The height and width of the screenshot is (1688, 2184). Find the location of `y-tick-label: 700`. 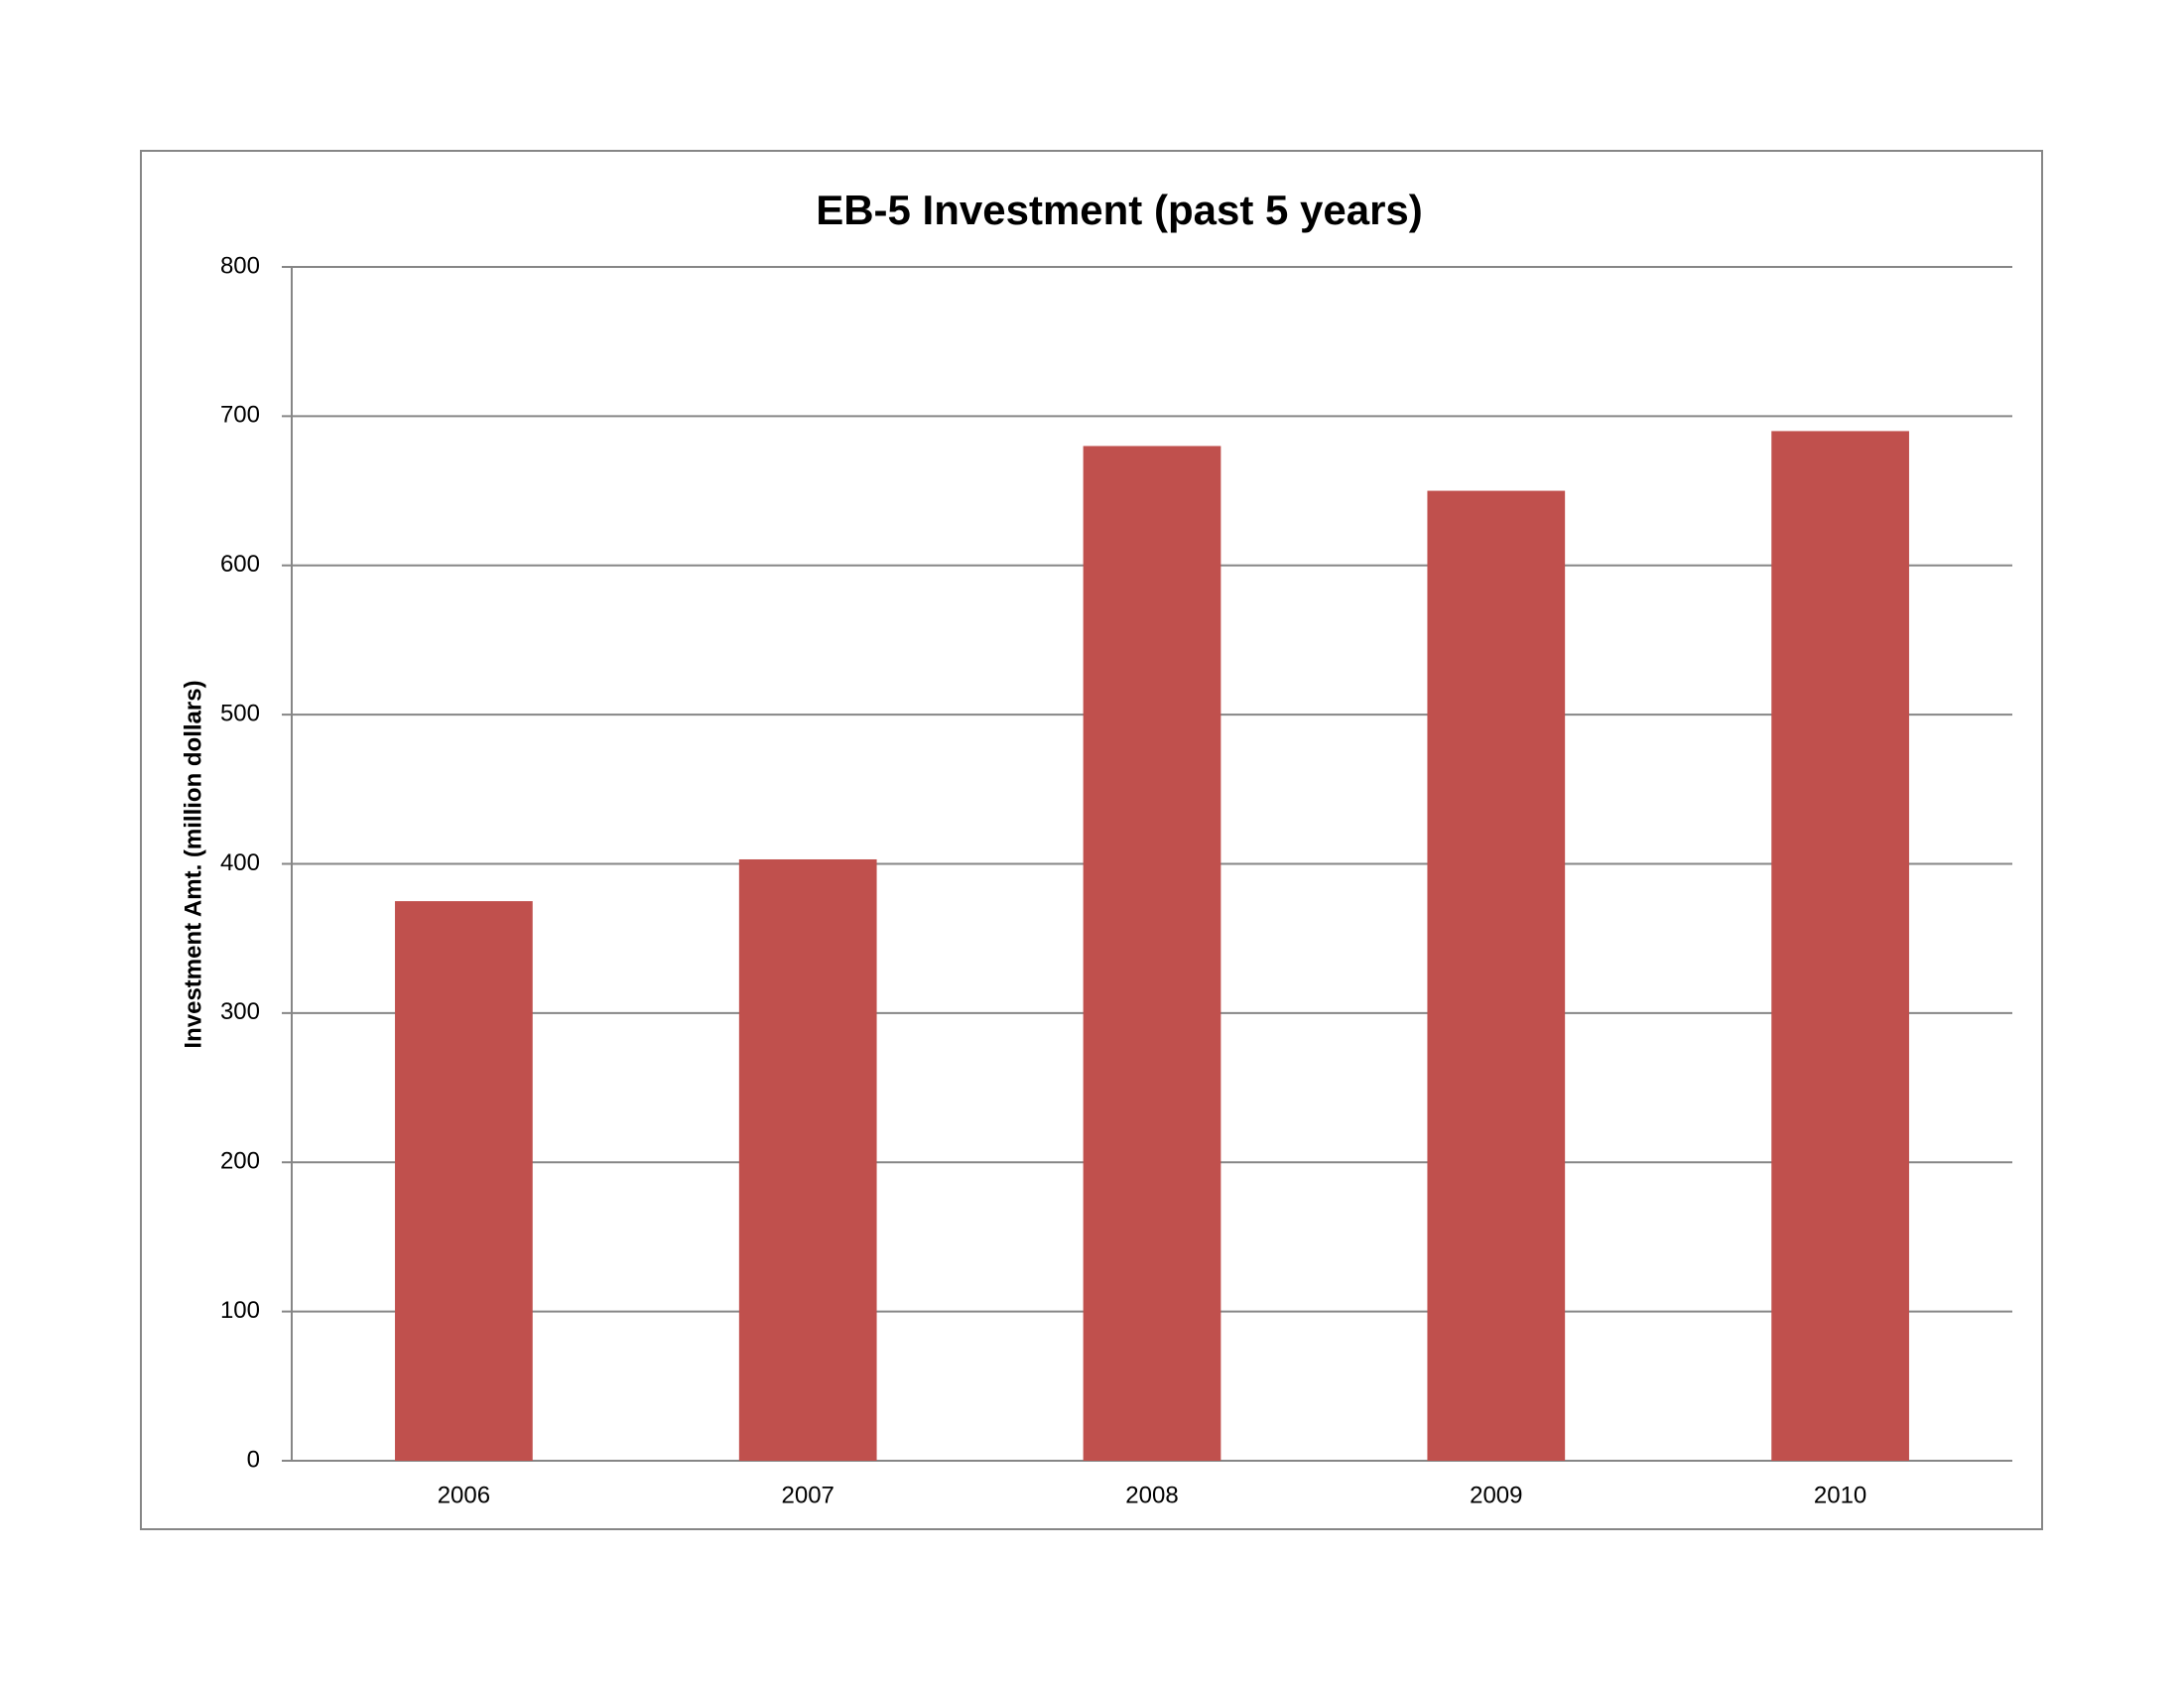

y-tick-label: 700 is located at coordinates (240, 415).